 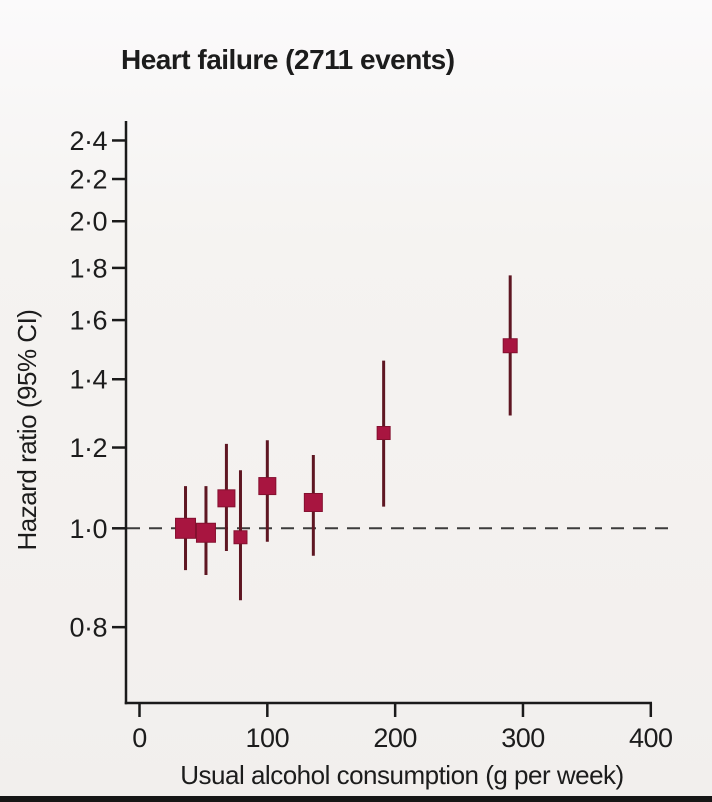 I want to click on y-tick-label: 2·0, so click(x=88, y=222).